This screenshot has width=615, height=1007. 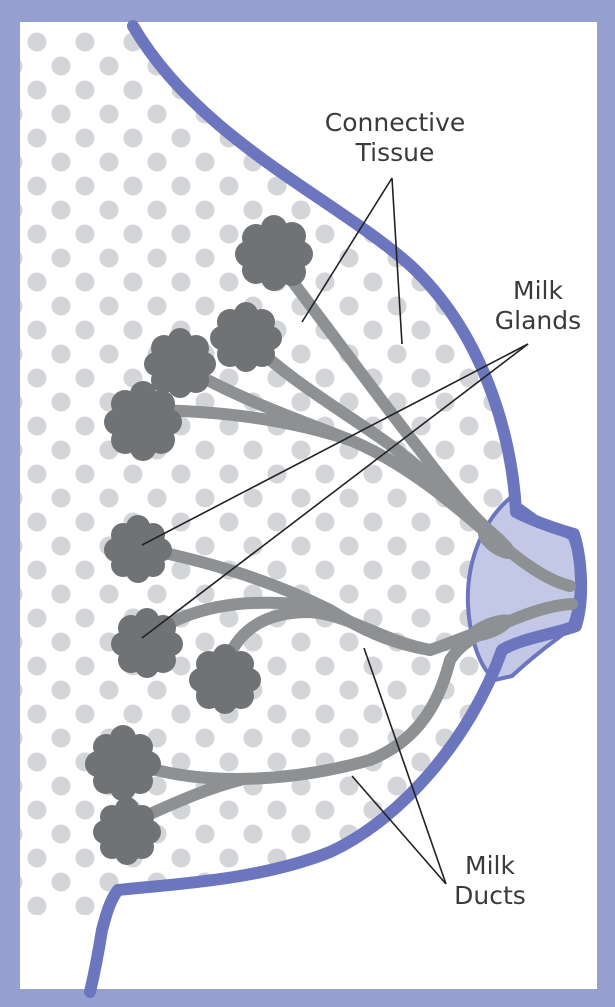 I want to click on label-milk-ducts: Milk Ducts, so click(x=490, y=881).